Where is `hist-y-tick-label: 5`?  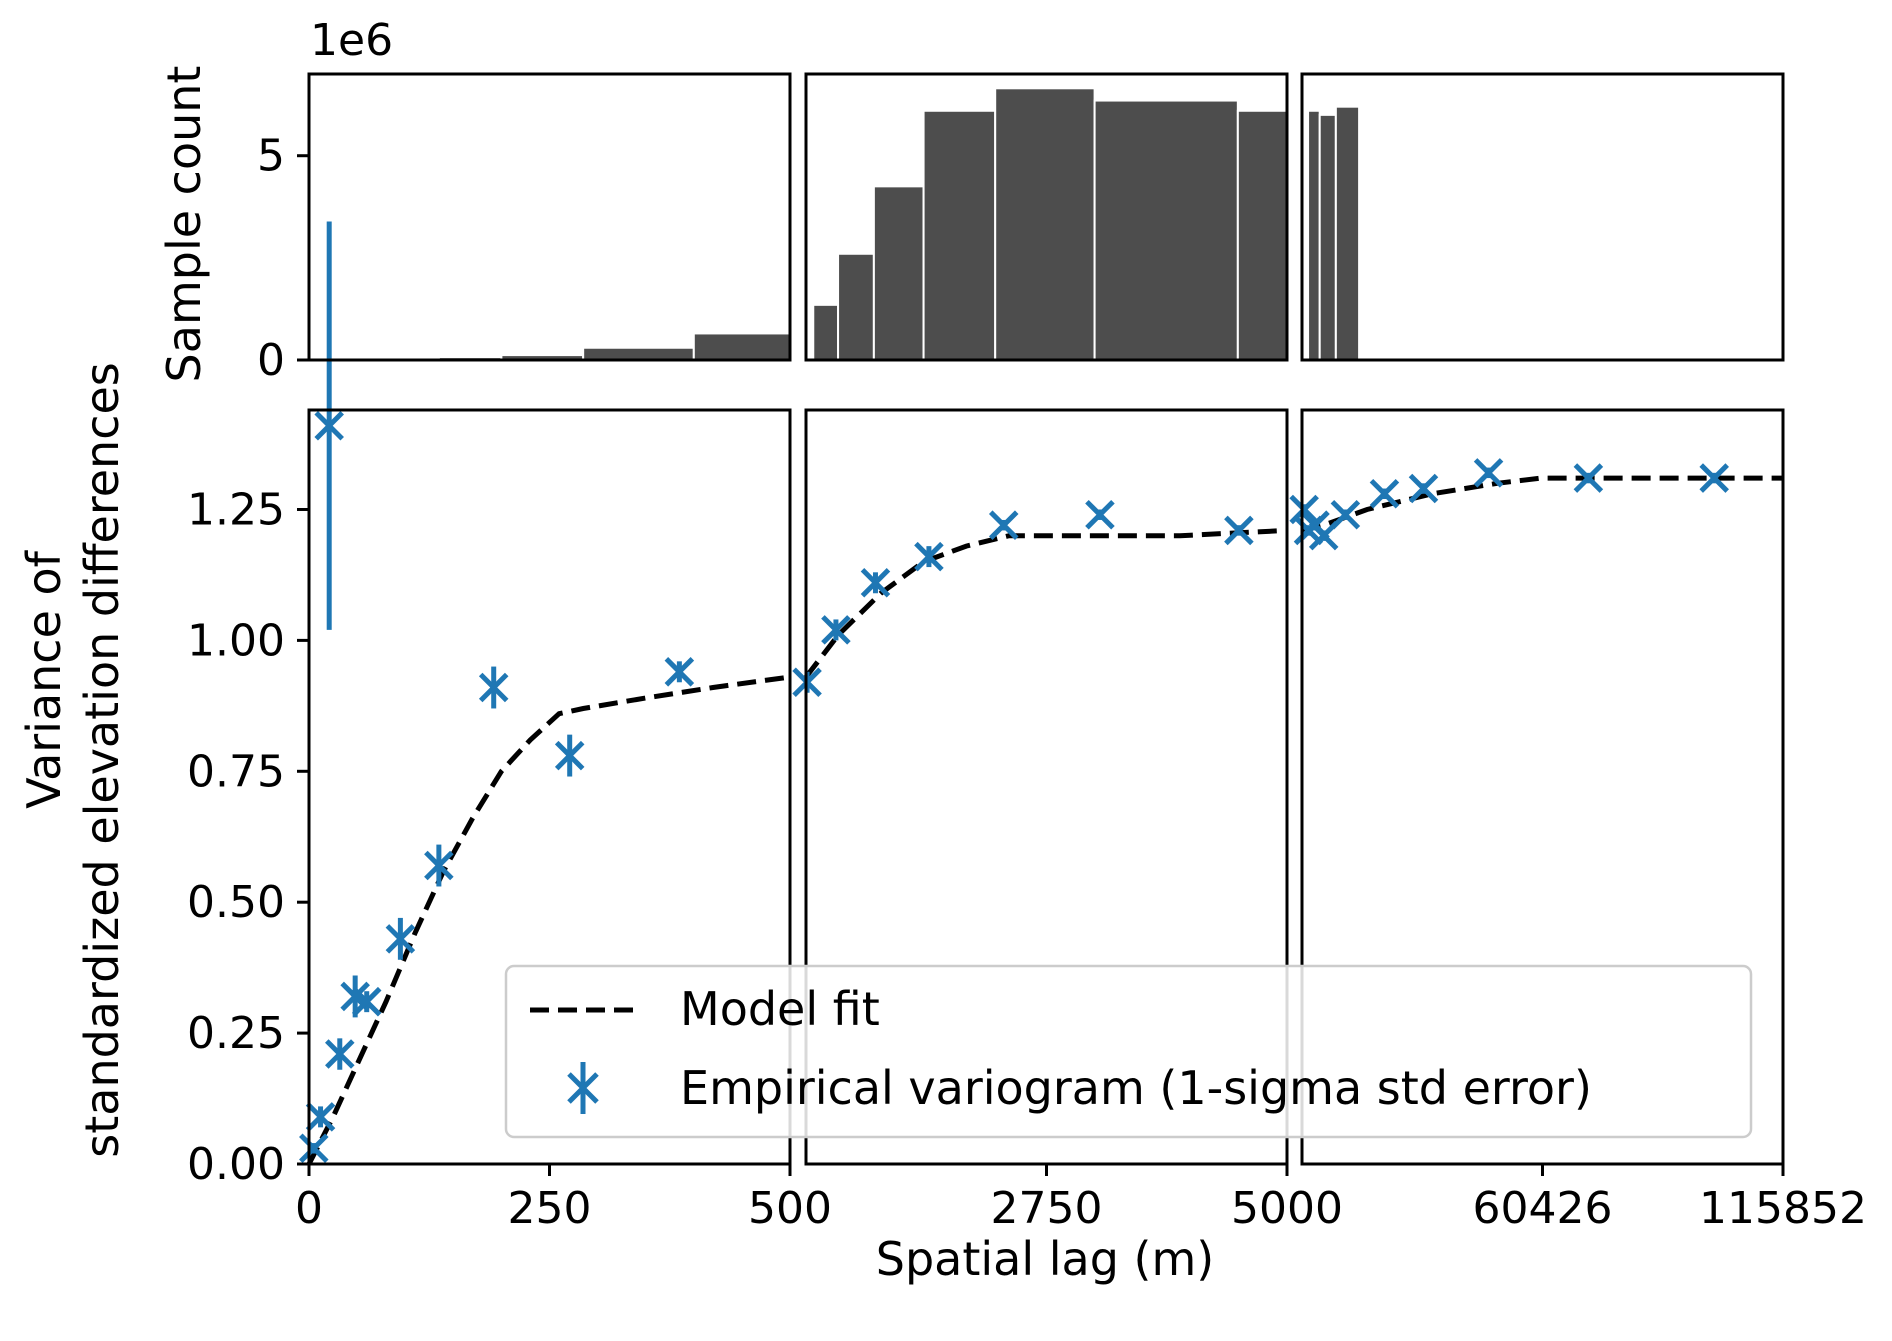
hist-y-tick-label: 5 is located at coordinates (271, 156).